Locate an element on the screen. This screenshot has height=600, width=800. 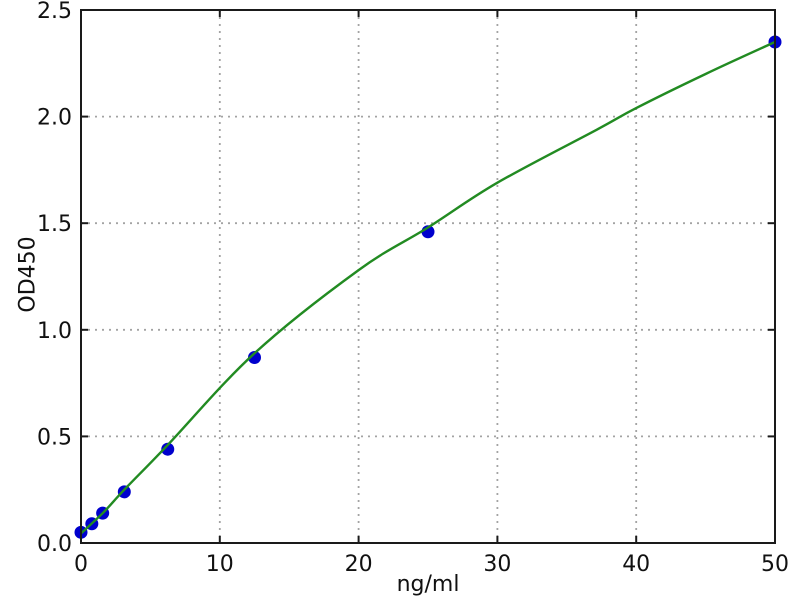
x-tick-label-20: 20 is located at coordinates (359, 564).